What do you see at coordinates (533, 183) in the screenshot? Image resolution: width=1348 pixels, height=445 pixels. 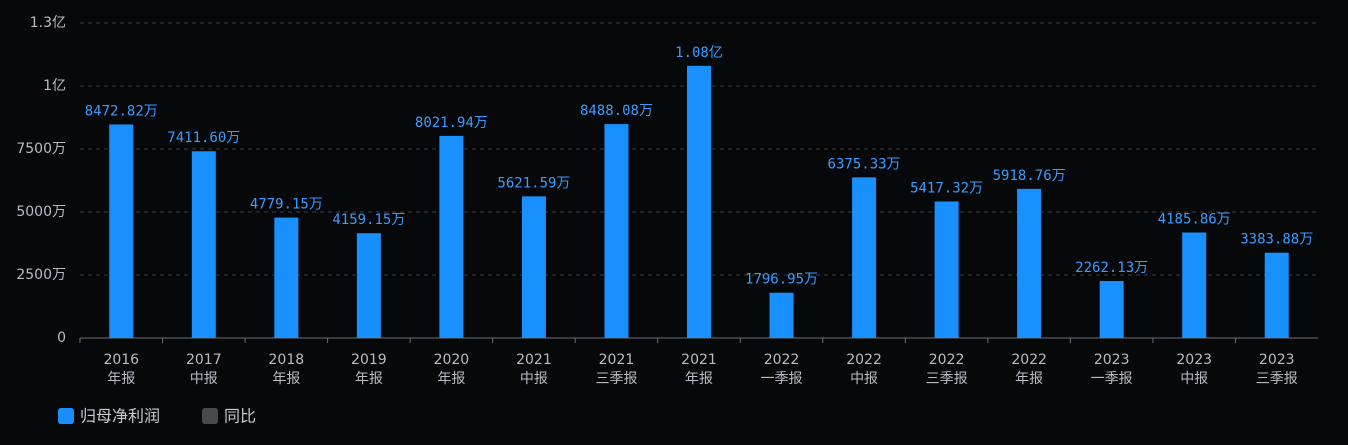 I see `value-label: 5621.59万` at bounding box center [533, 183].